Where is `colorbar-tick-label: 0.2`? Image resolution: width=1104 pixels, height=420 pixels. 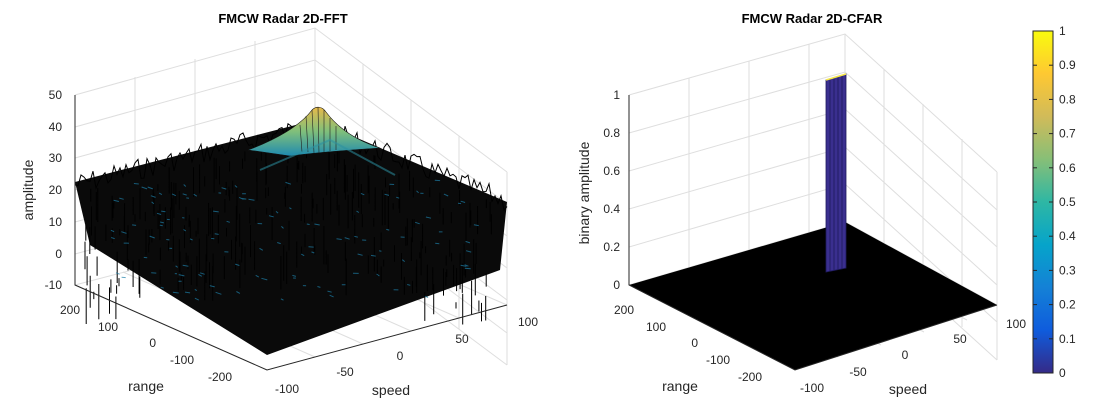
colorbar-tick-label: 0.2 is located at coordinates (1067, 305).